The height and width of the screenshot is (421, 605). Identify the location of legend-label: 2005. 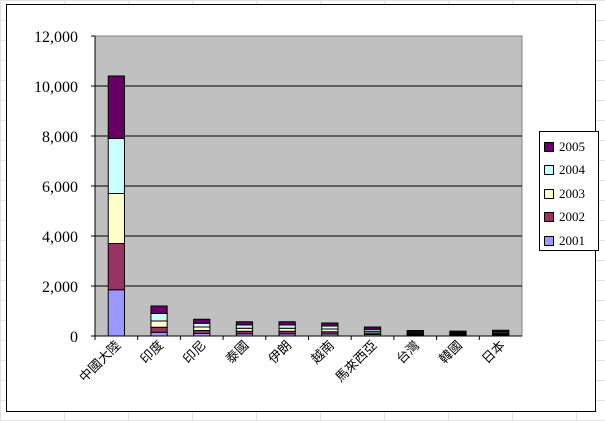
(572, 146).